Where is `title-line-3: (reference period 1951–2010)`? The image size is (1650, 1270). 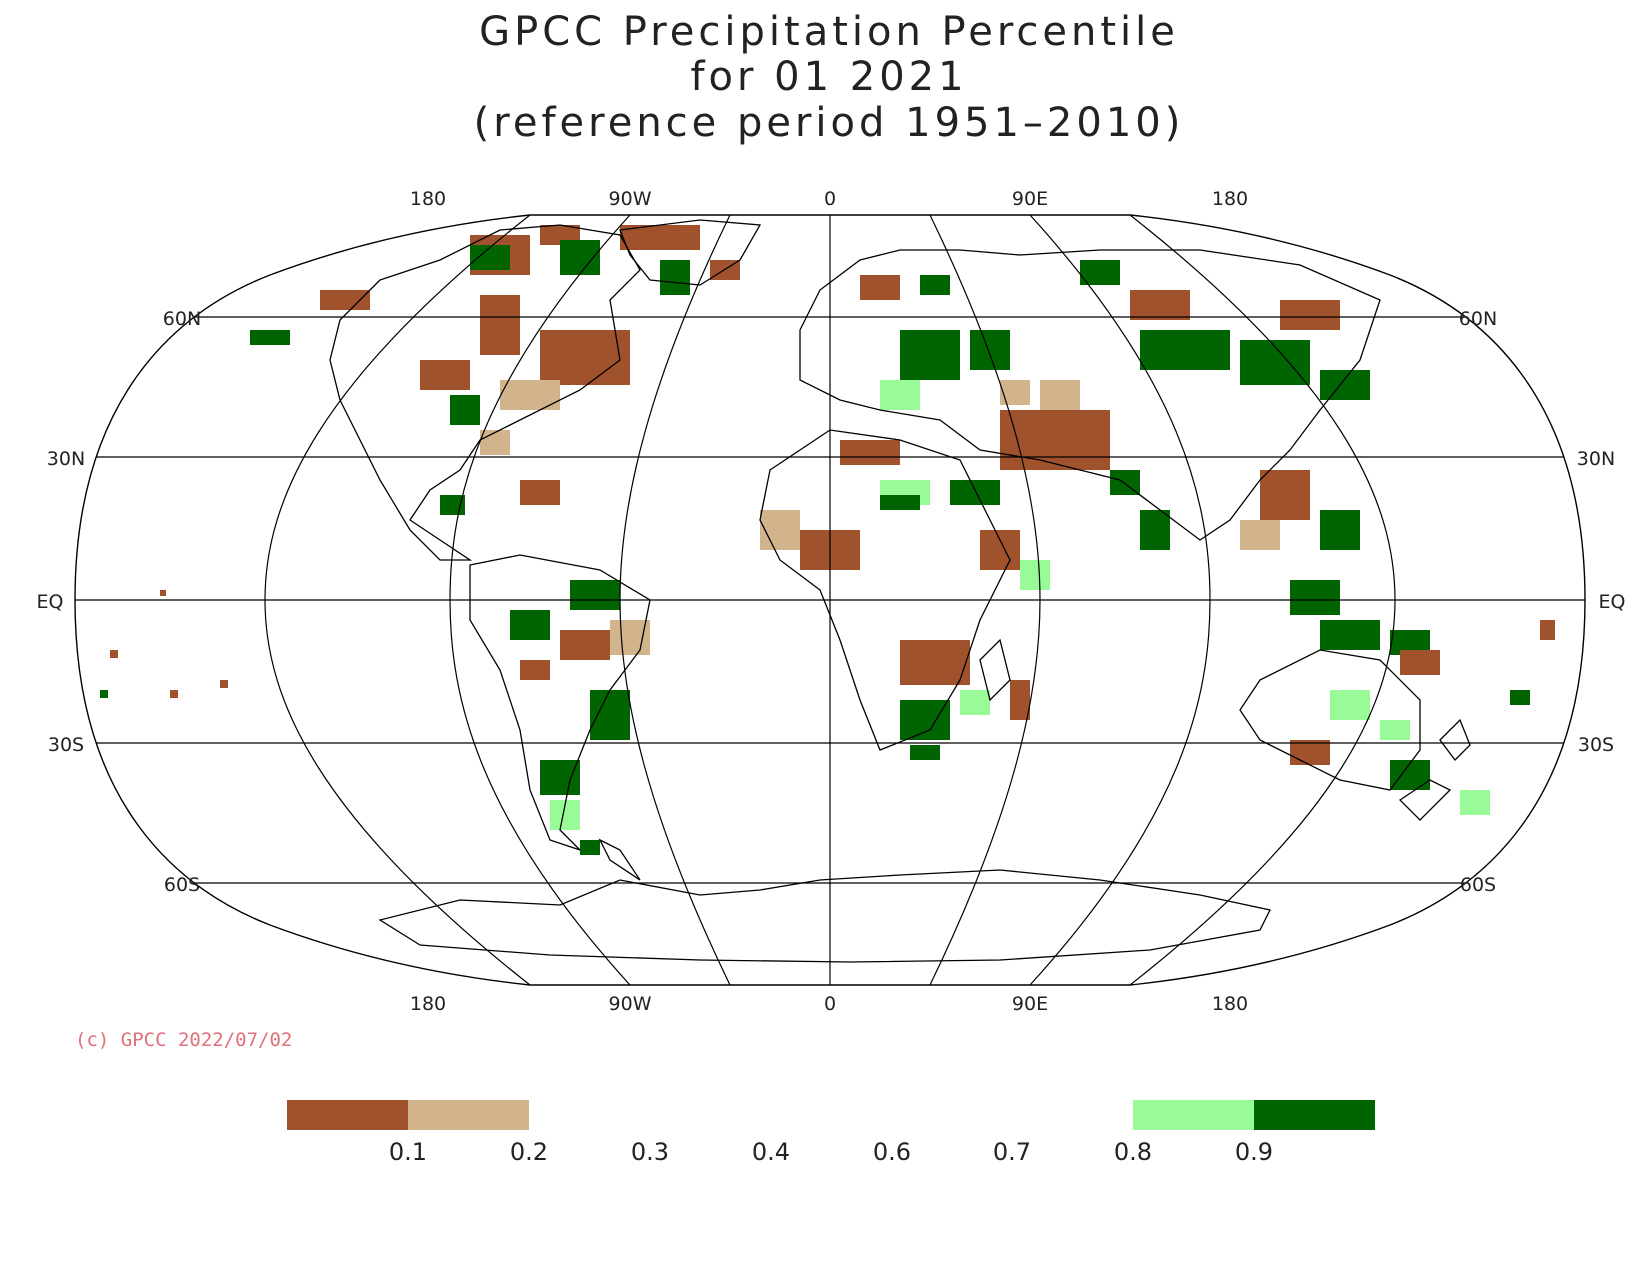
title-line-3: (reference period 1951–2010) is located at coordinates (829, 123).